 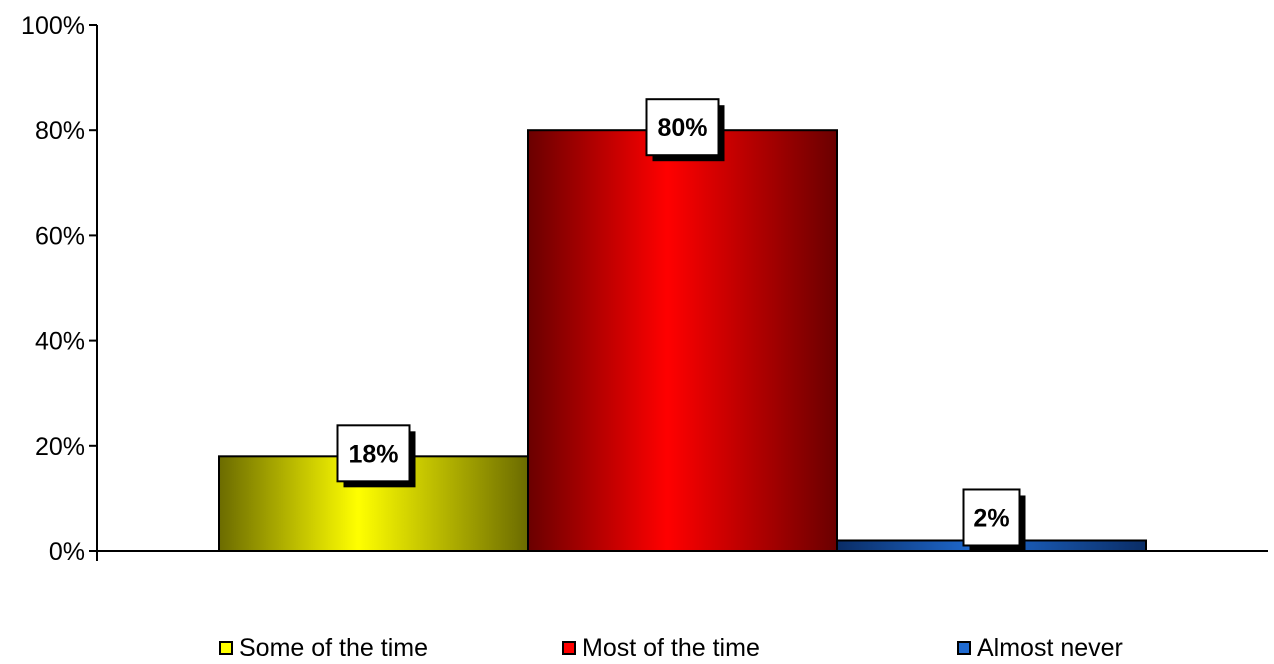 I want to click on legend-item-some-of-the-time: Some of the time, so click(x=323, y=648).